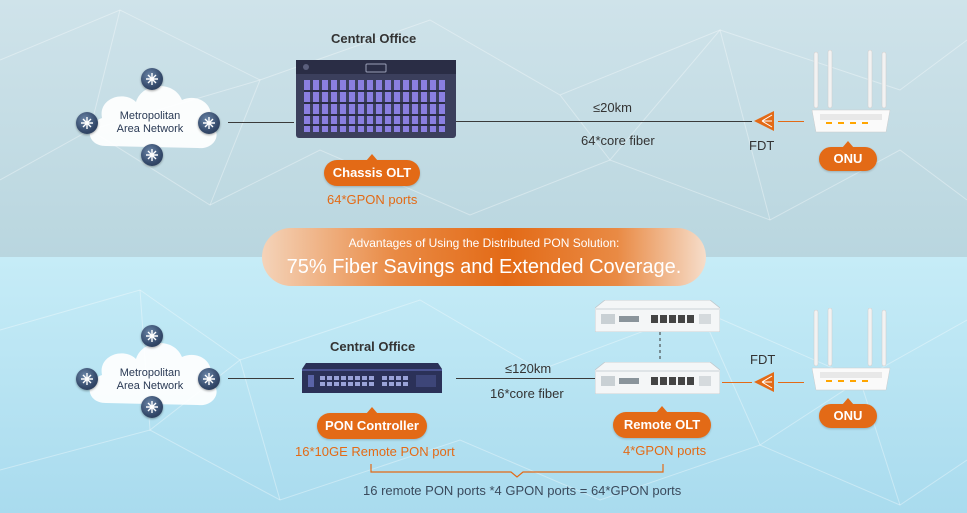  Describe the element at coordinates (665, 450) in the screenshot. I see `remote-olt-ports: 4*GPON ports` at that location.